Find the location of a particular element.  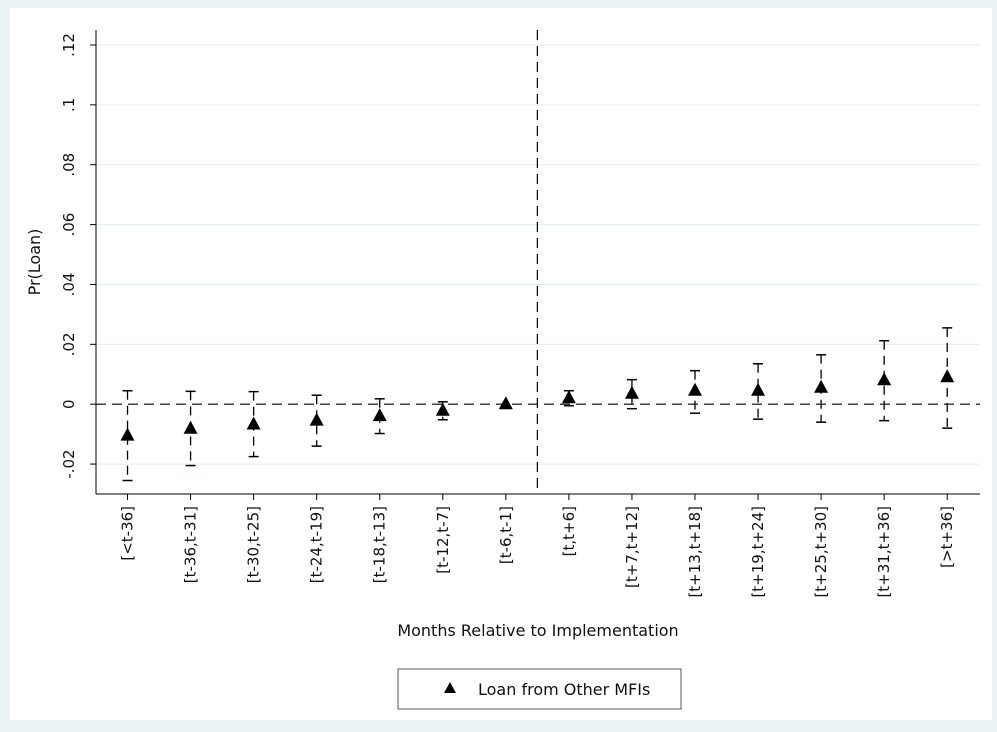

legend: Loan from Other MFIs is located at coordinates (539, 689).